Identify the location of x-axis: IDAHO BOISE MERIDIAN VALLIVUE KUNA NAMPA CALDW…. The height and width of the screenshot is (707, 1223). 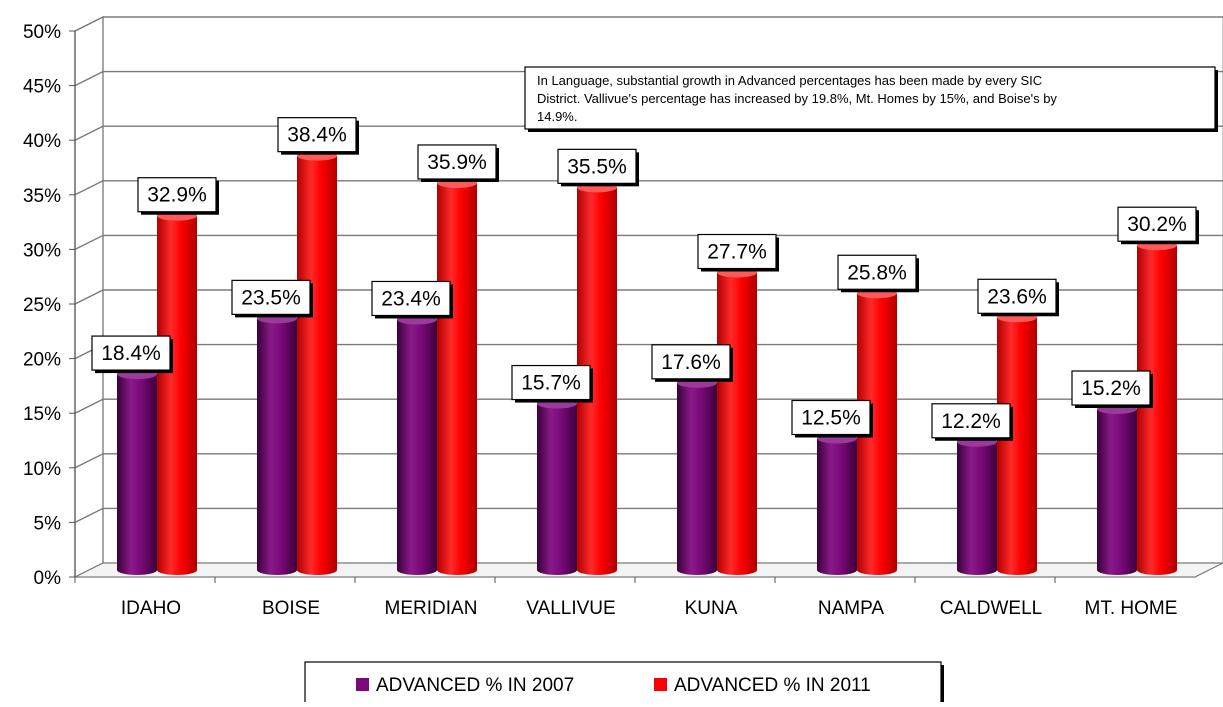
(625, 598).